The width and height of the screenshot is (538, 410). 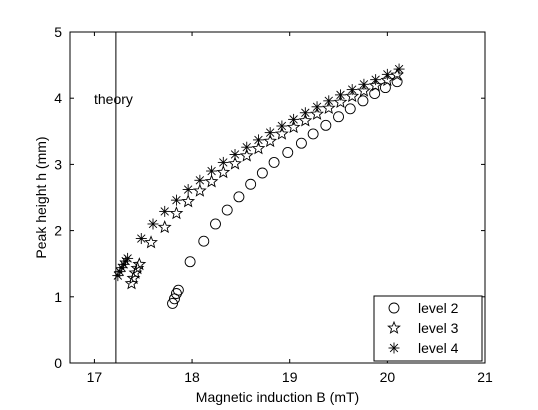 What do you see at coordinates (58, 231) in the screenshot?
I see `y-tick-label: 2` at bounding box center [58, 231].